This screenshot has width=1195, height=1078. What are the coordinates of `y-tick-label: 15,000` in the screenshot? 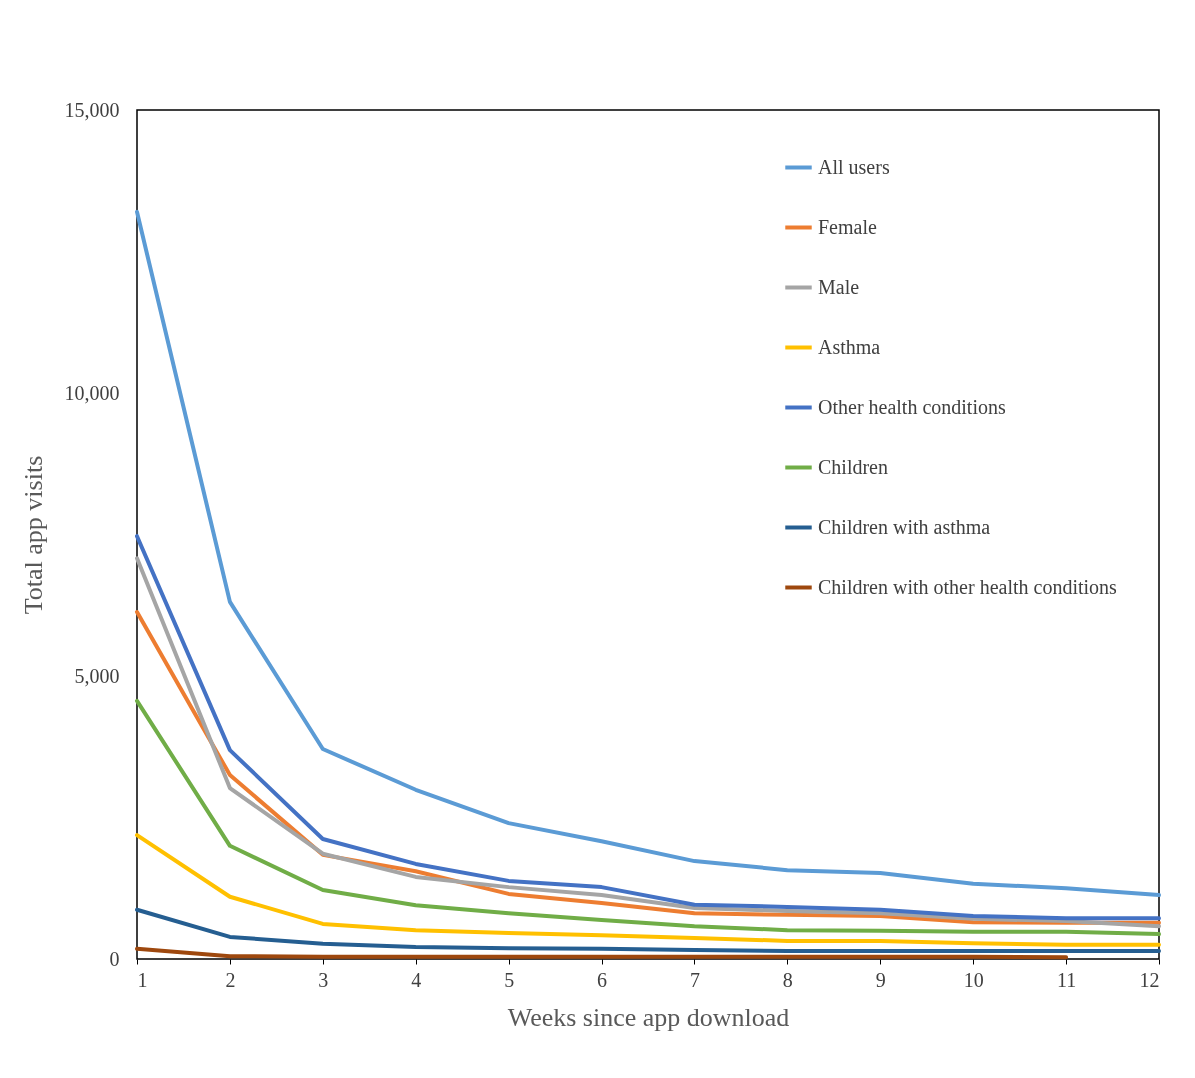 It's located at (92, 109).